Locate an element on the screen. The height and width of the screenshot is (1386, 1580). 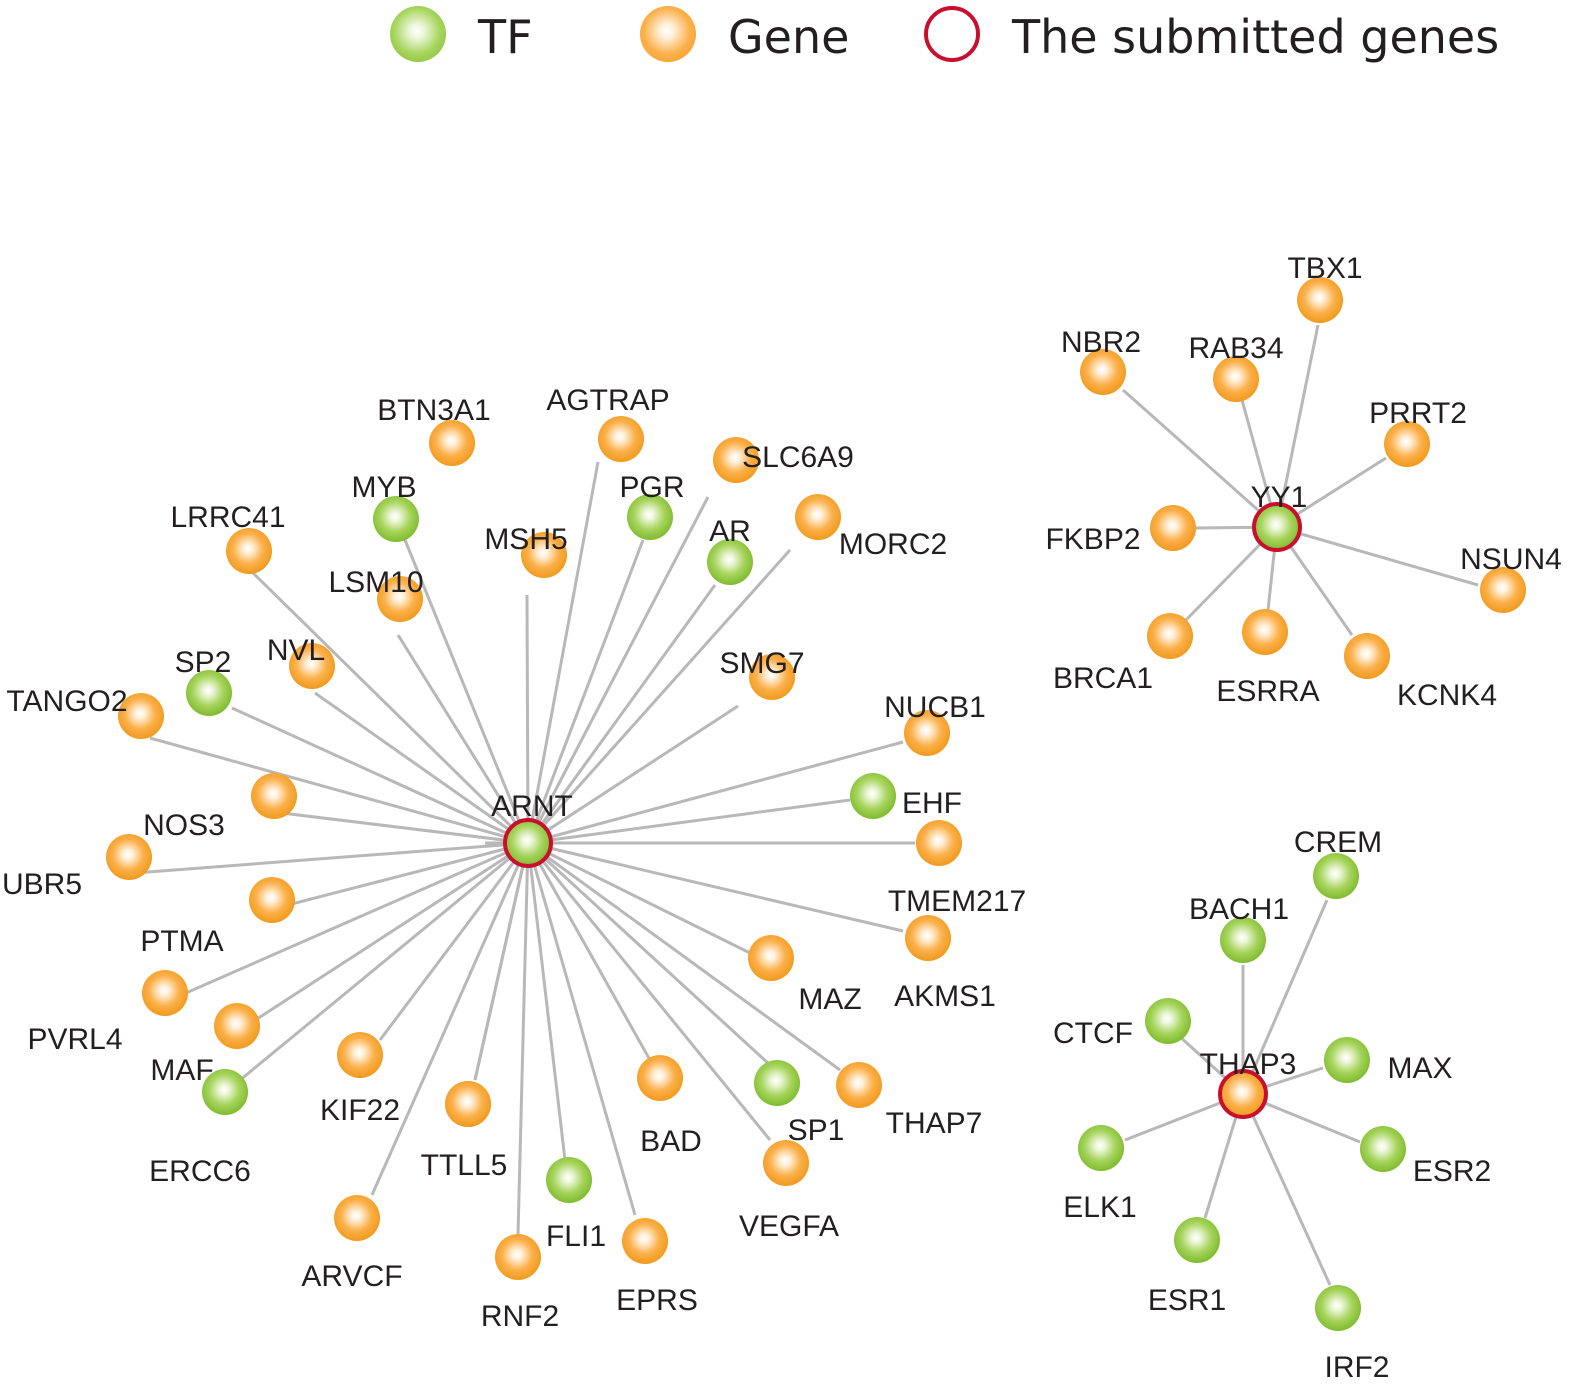
node-fli1 is located at coordinates (569, 1180).